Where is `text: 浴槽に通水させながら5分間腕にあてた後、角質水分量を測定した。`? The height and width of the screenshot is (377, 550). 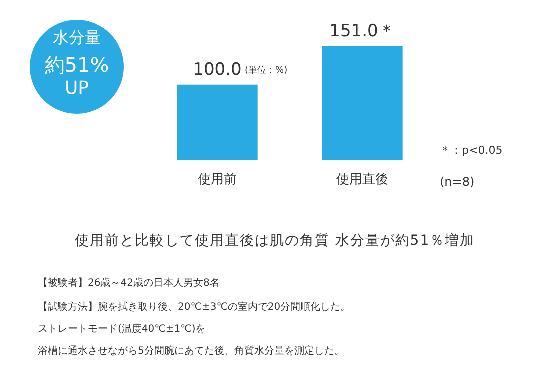 text: 浴槽に通水させながら5分間腕にあてた後、角質水分量を測定した。 is located at coordinates (191, 351).